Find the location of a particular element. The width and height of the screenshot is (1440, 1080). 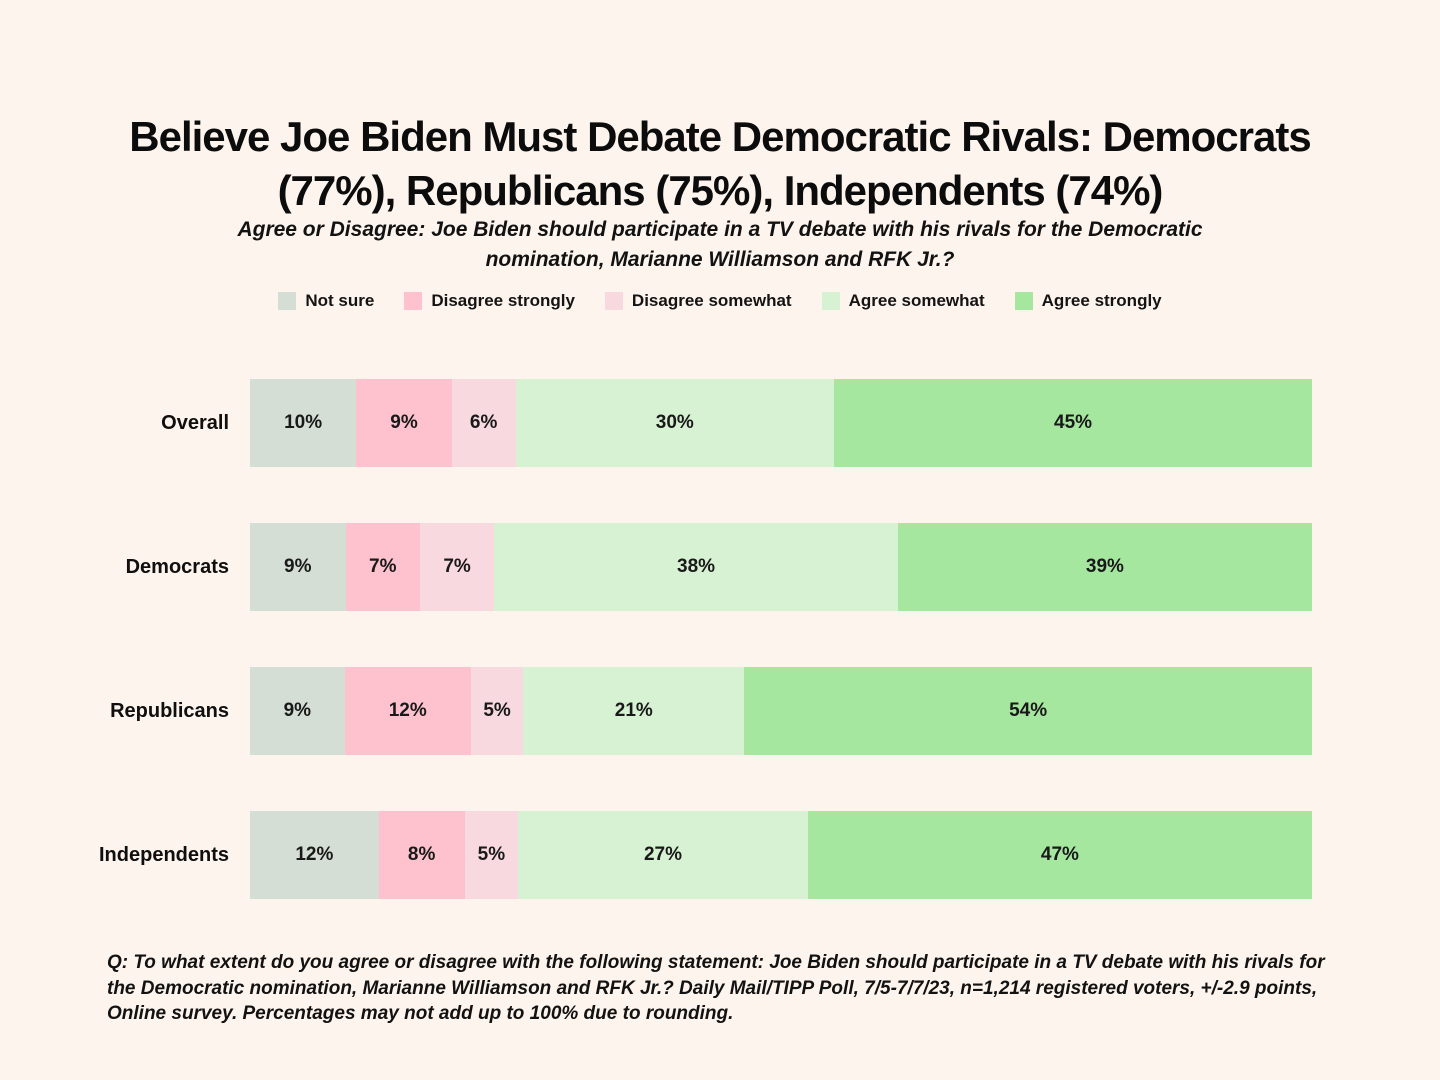

segment-value-label: 39% is located at coordinates (1104, 566).